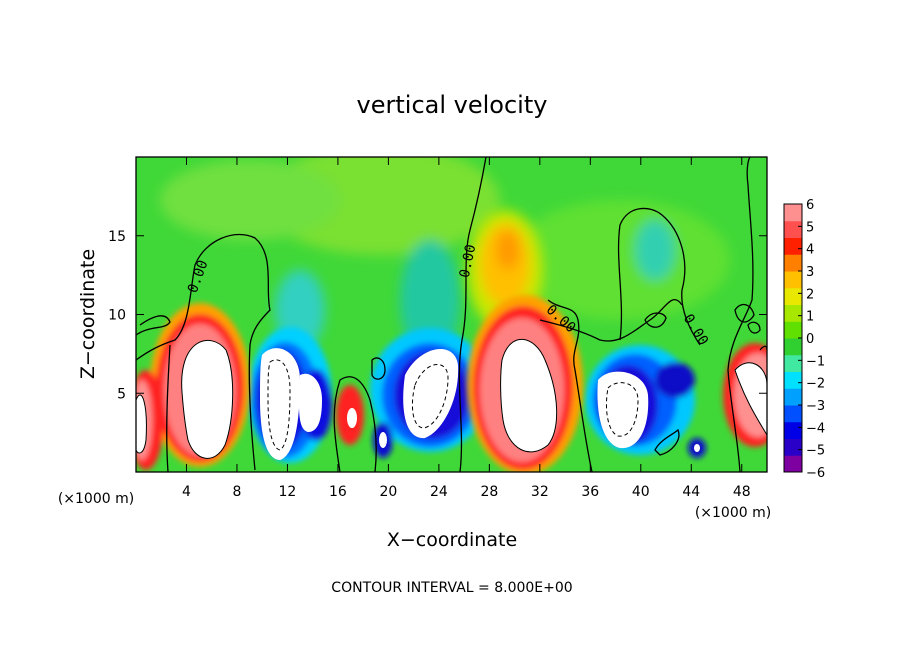  Describe the element at coordinates (815, 428) in the screenshot. I see `colorbar-tick-label: −4` at that location.